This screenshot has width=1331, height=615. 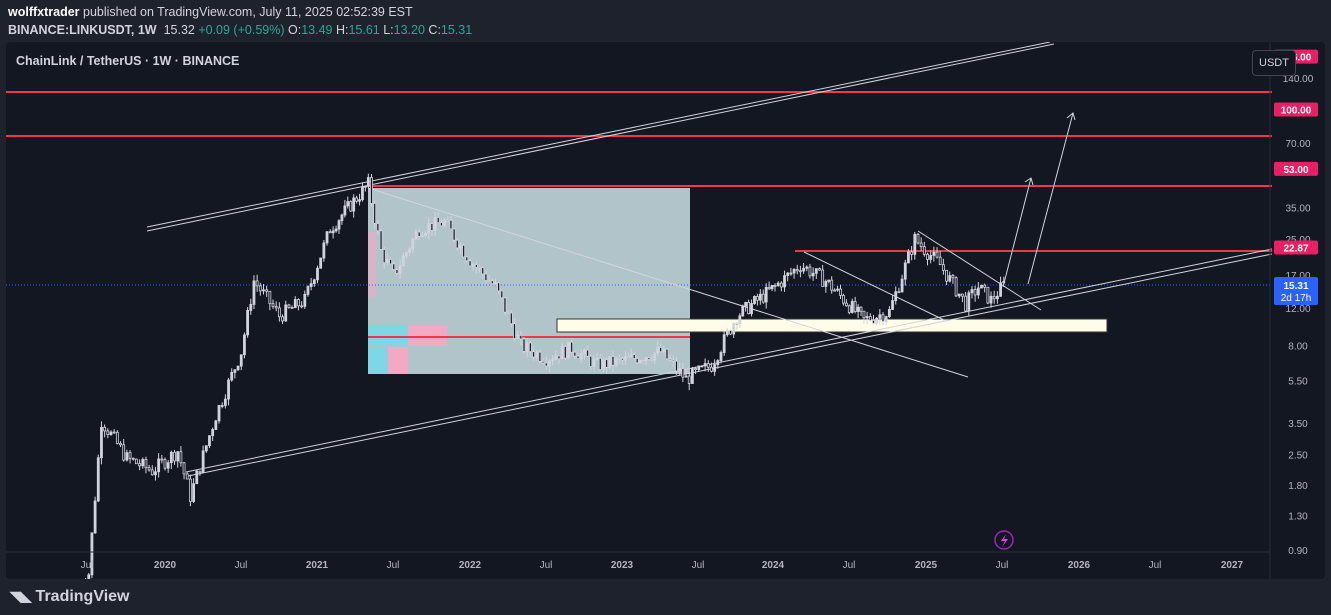 I want to click on price-change: +0.09 (+0.59%), so click(x=241, y=30).